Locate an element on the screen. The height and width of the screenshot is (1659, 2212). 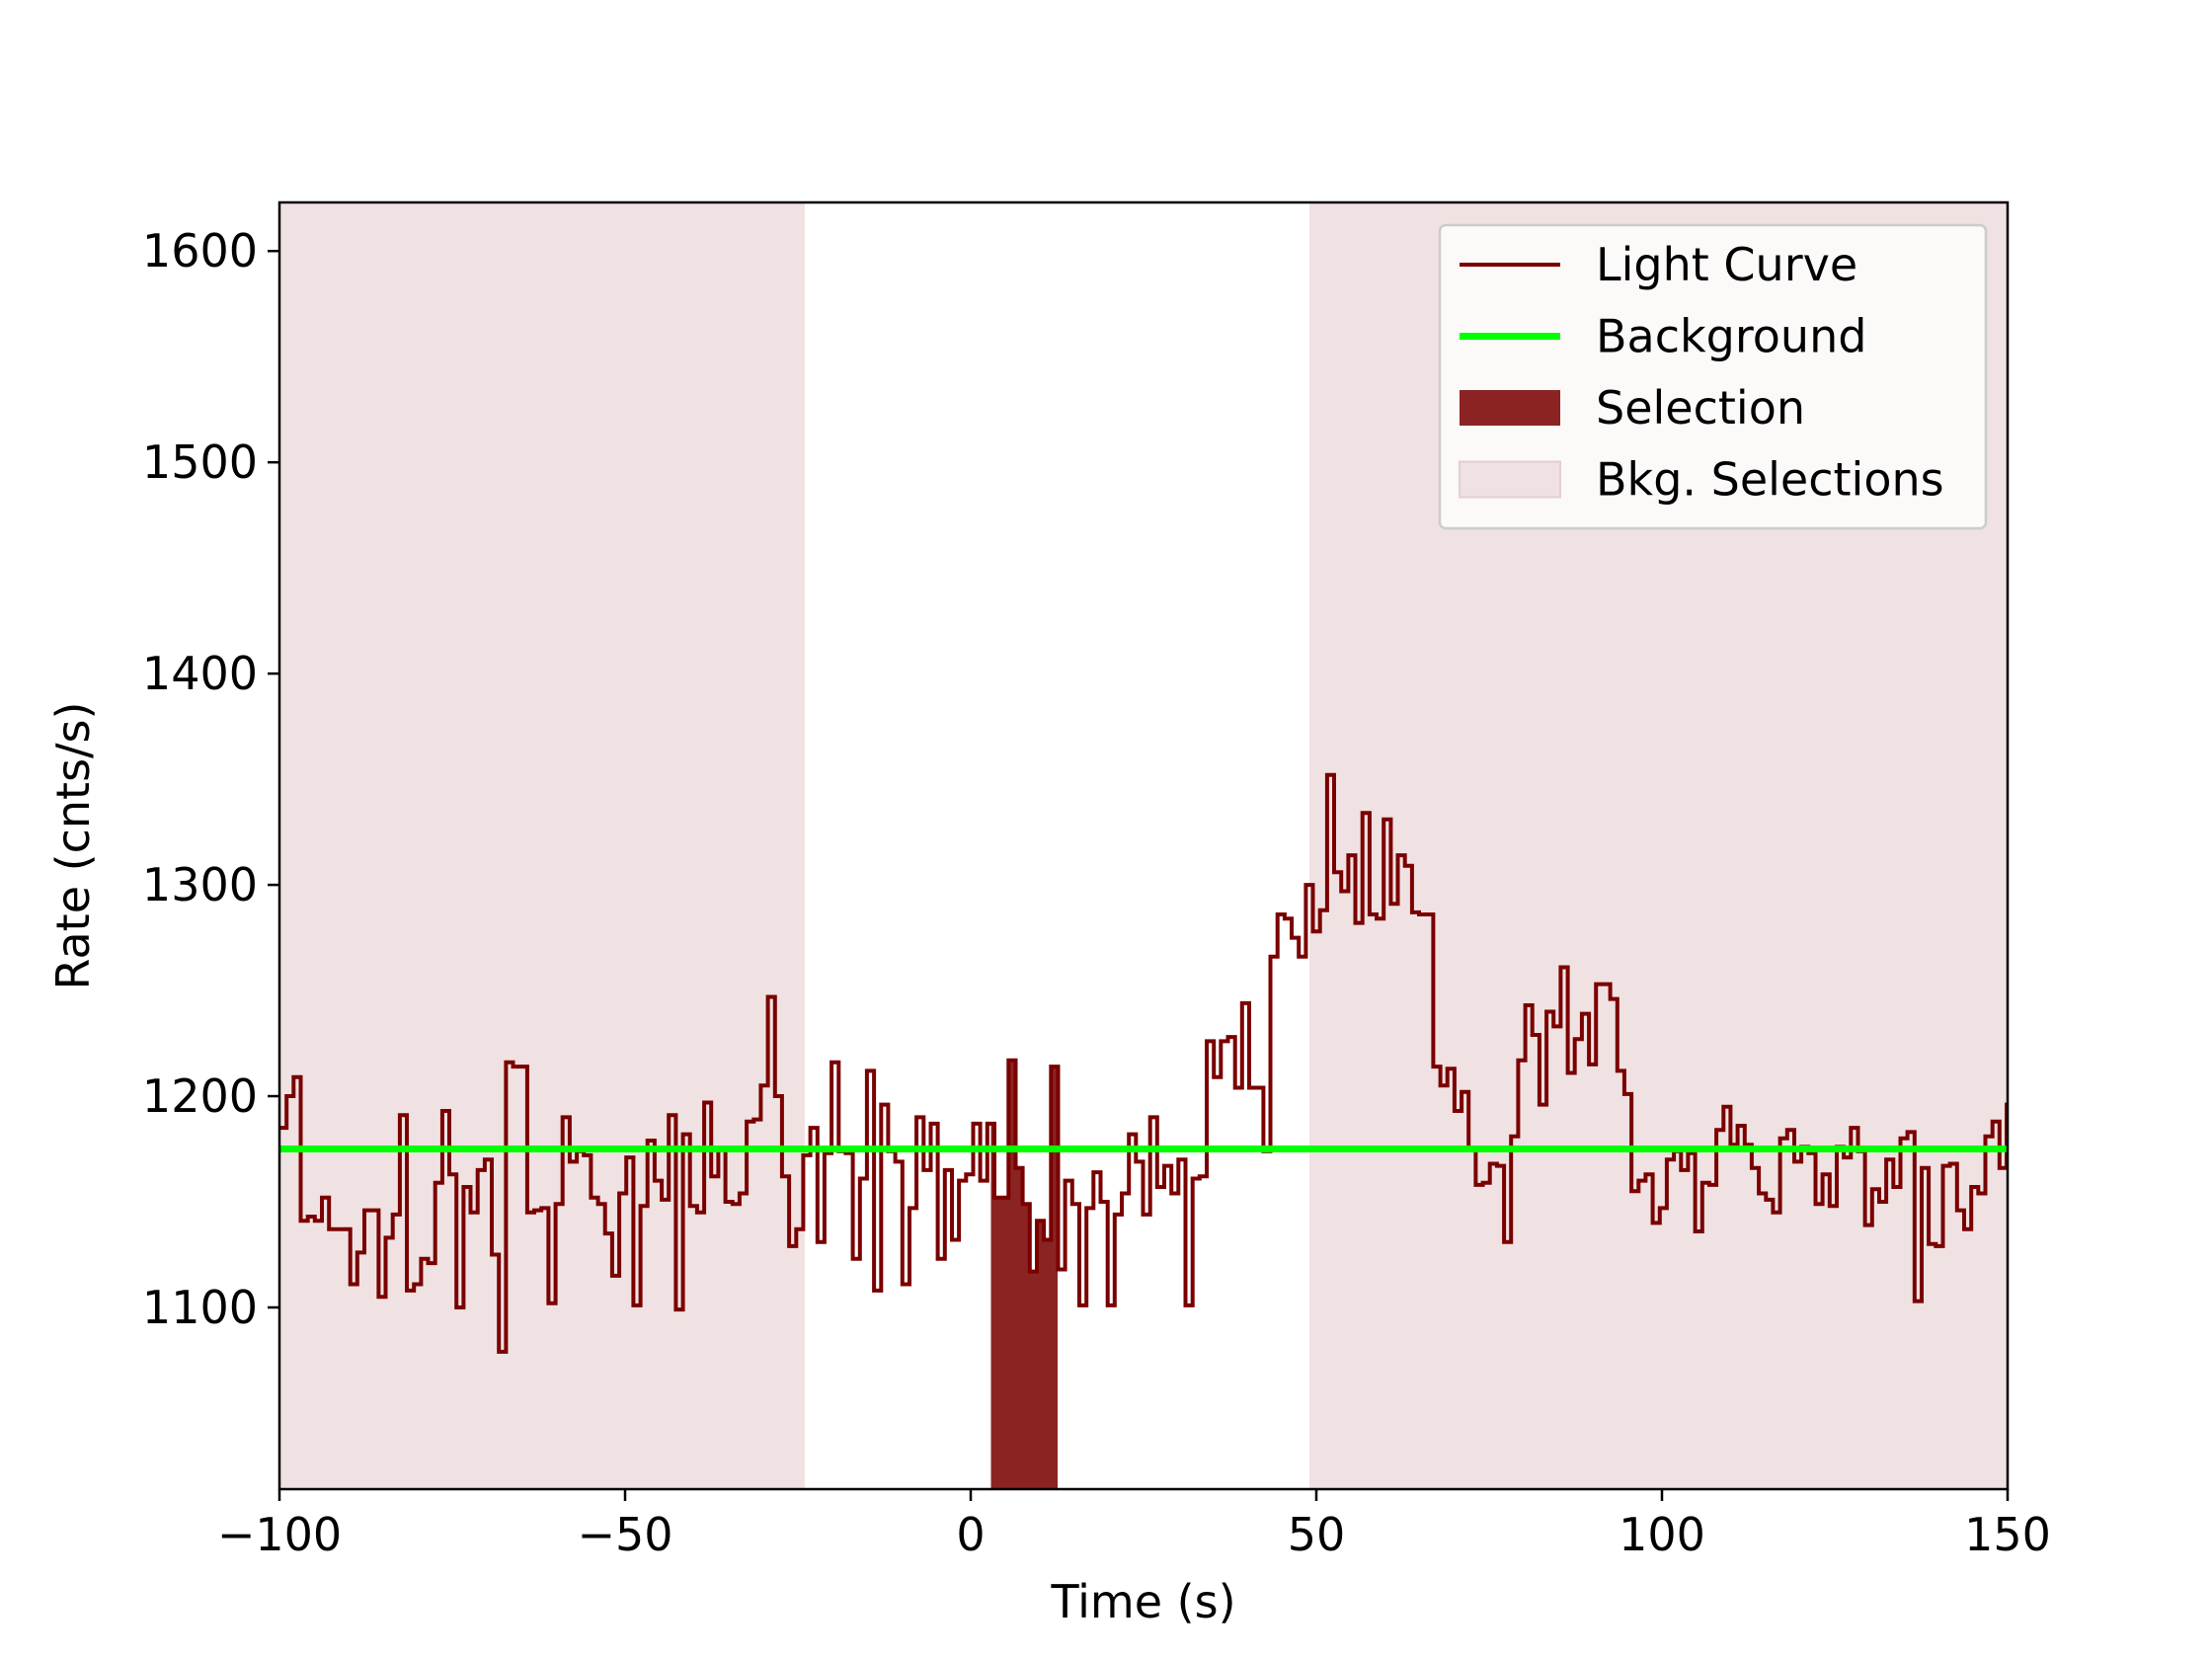
legend-entry-0: Light Curve is located at coordinates (1658, 264).